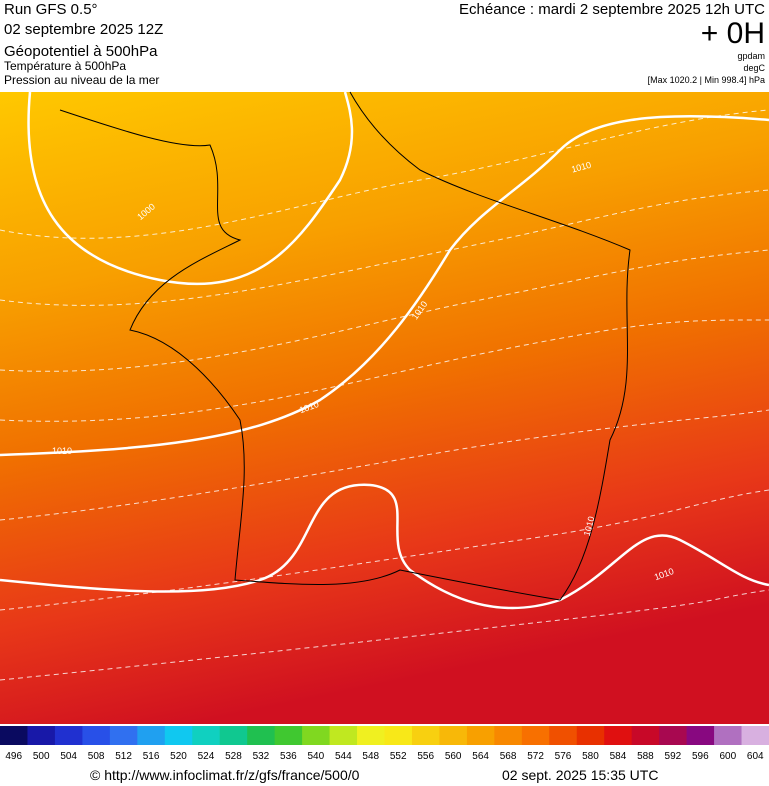 This screenshot has width=769, height=786. I want to click on colorbar-label: 500, so click(41, 756).